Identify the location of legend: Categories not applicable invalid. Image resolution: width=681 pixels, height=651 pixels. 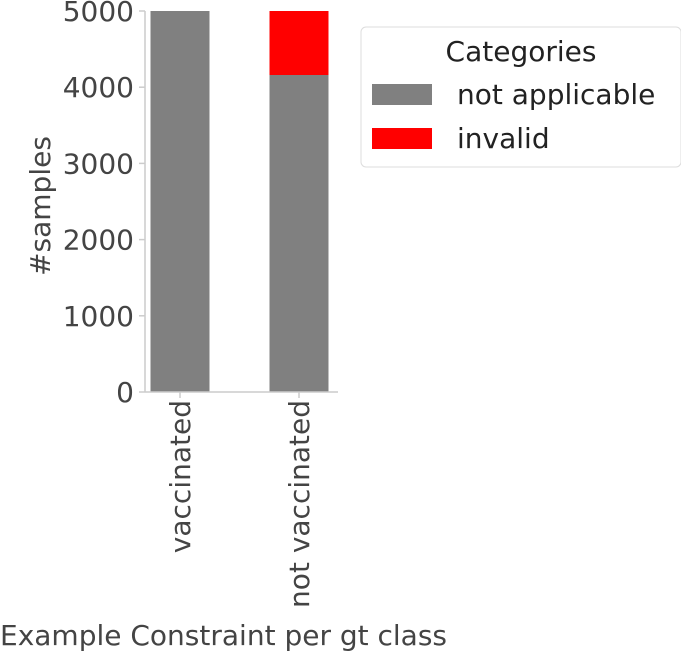
(520, 97).